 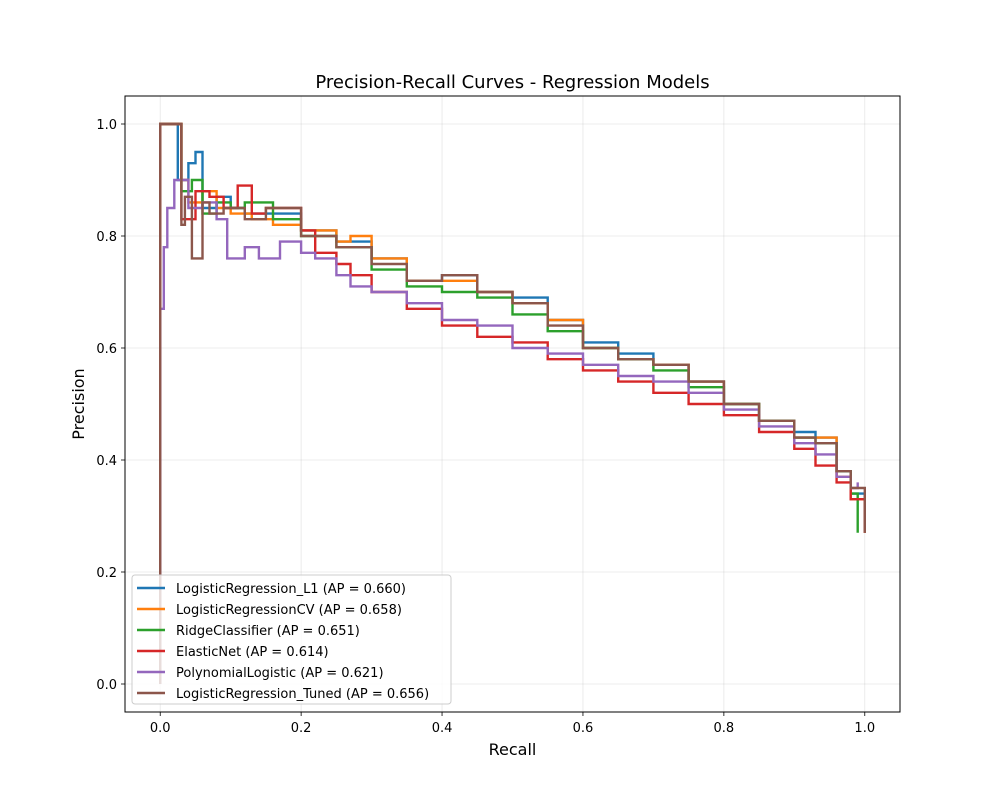 What do you see at coordinates (106, 461) in the screenshot?
I see `y-tick-label: 0.4` at bounding box center [106, 461].